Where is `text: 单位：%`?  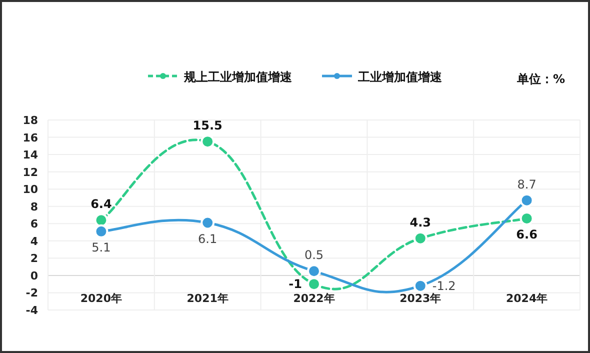 text: 单位：% is located at coordinates (540, 79).